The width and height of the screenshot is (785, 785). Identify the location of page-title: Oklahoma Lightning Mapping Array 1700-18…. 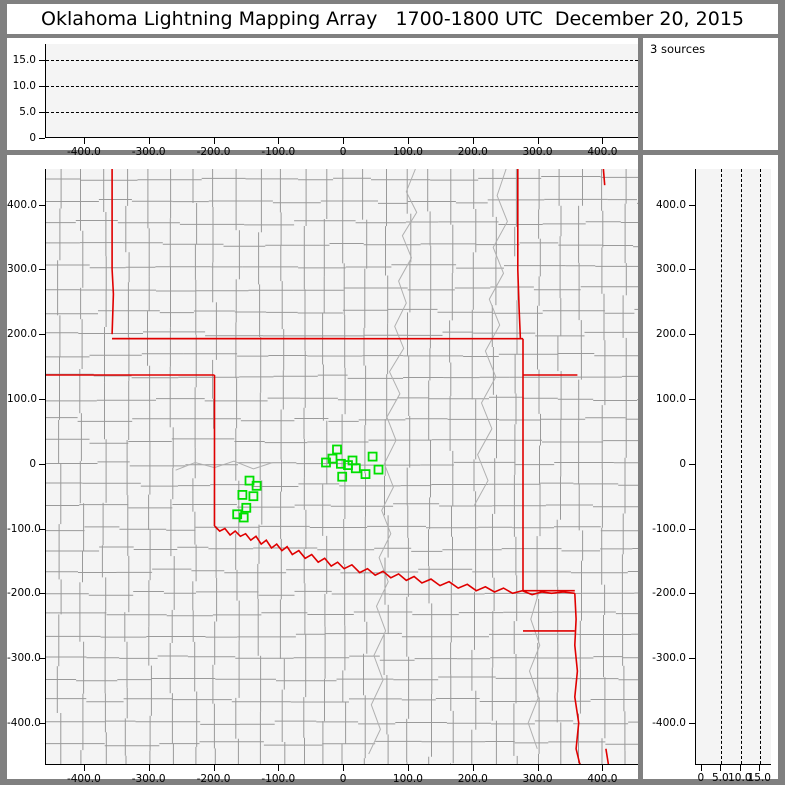
(392, 19).